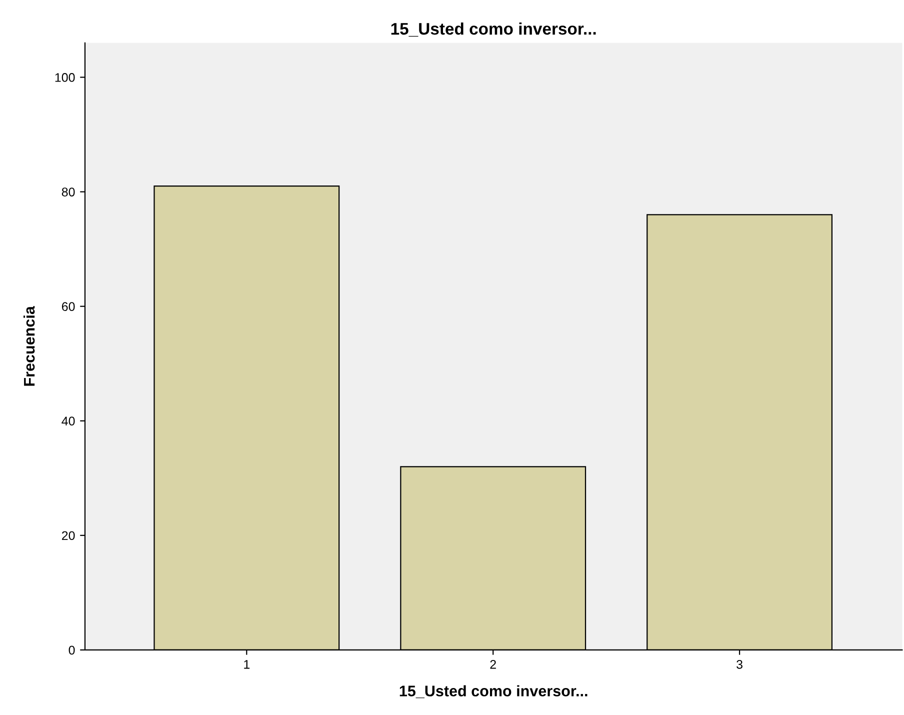 The width and height of the screenshot is (904, 715). I want to click on x-tick-label: 3, so click(739, 664).